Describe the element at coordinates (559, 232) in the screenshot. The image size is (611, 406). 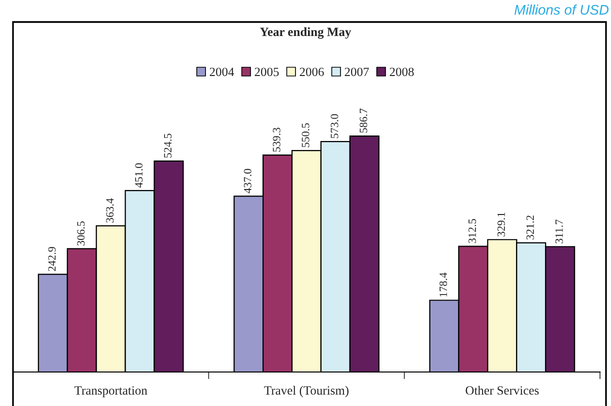
I see `data-label: 311.7` at that location.